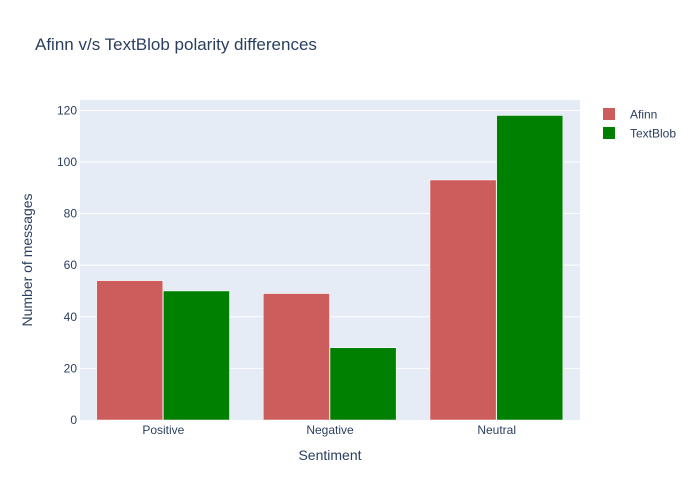  I want to click on legend-label-textblob: TextBlob, so click(653, 134).